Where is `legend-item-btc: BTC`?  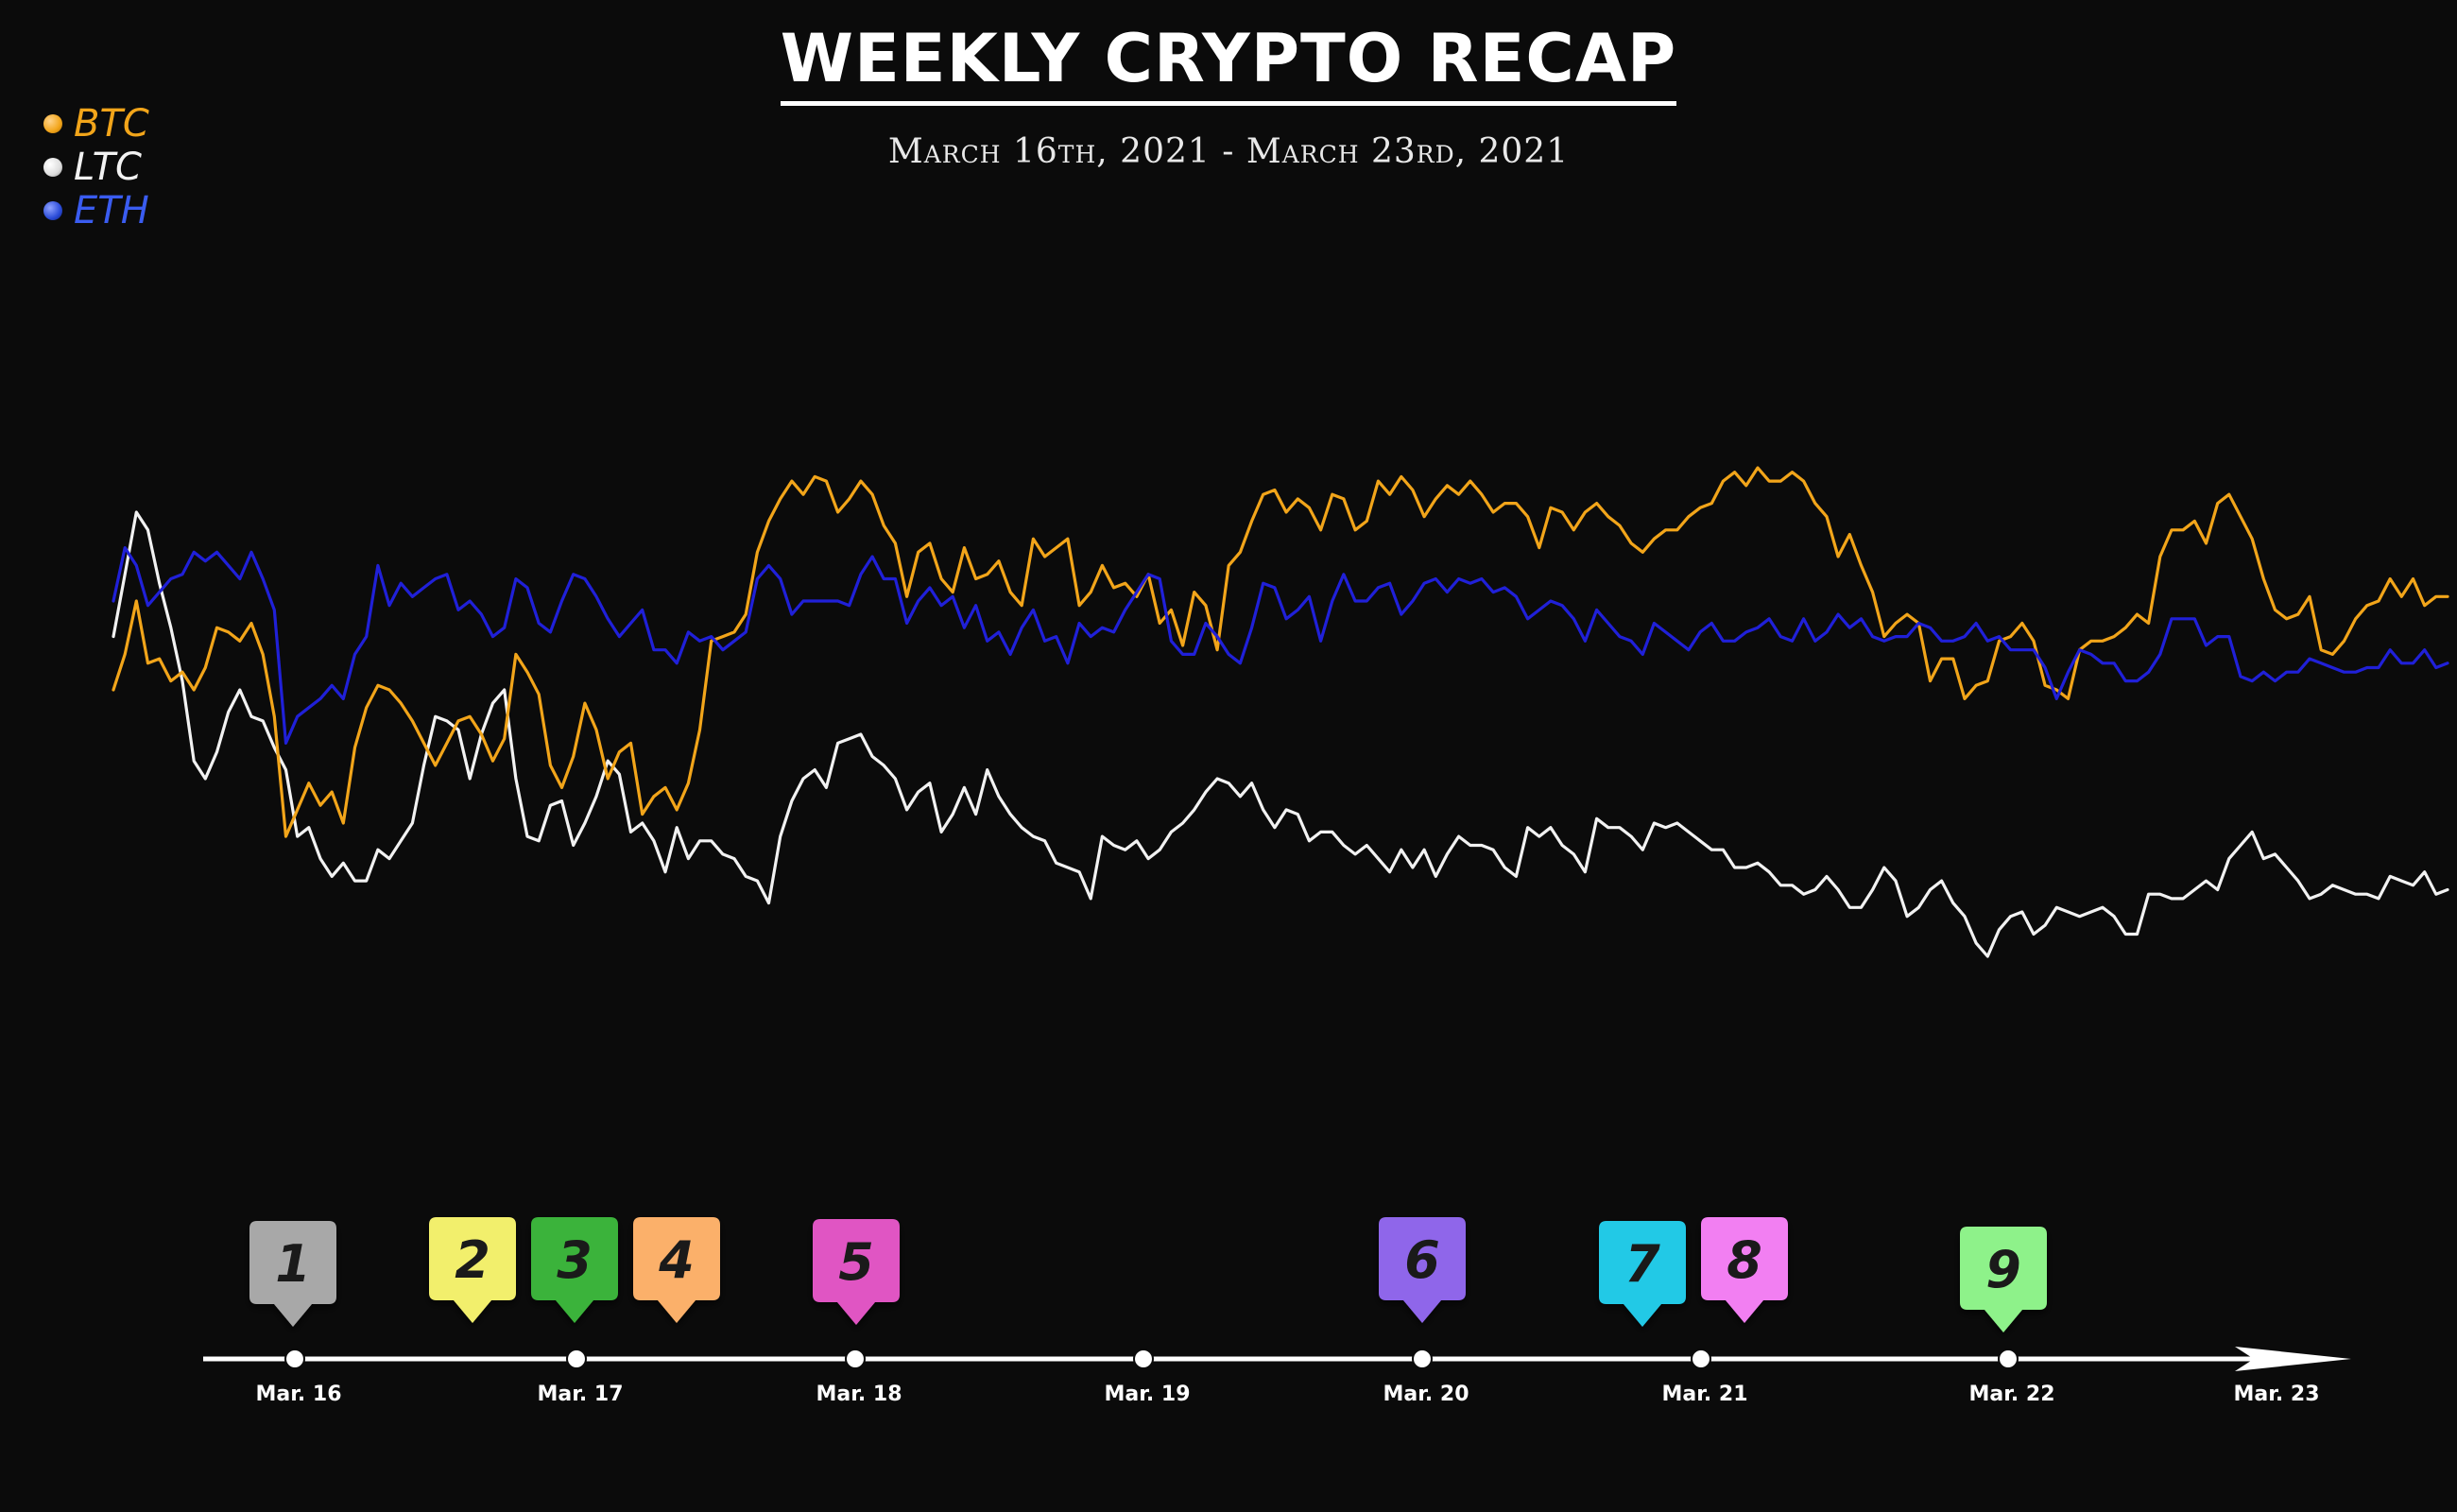 legend-item-btc: BTC is located at coordinates (96, 124).